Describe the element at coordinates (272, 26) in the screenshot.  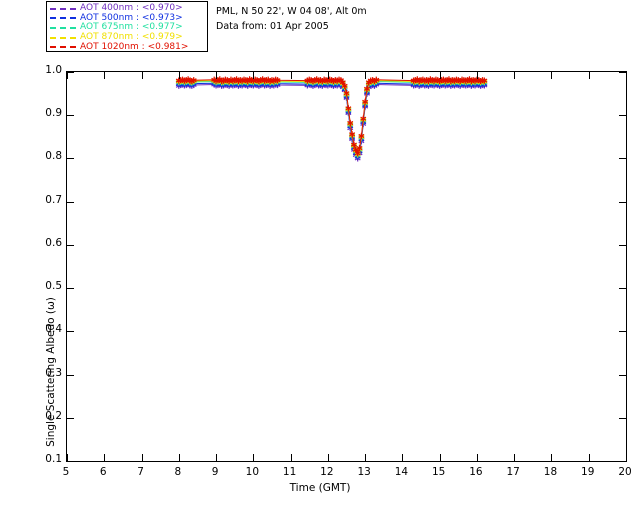
I see `data-date-line: Data from: 01 Apr 2005` at that location.